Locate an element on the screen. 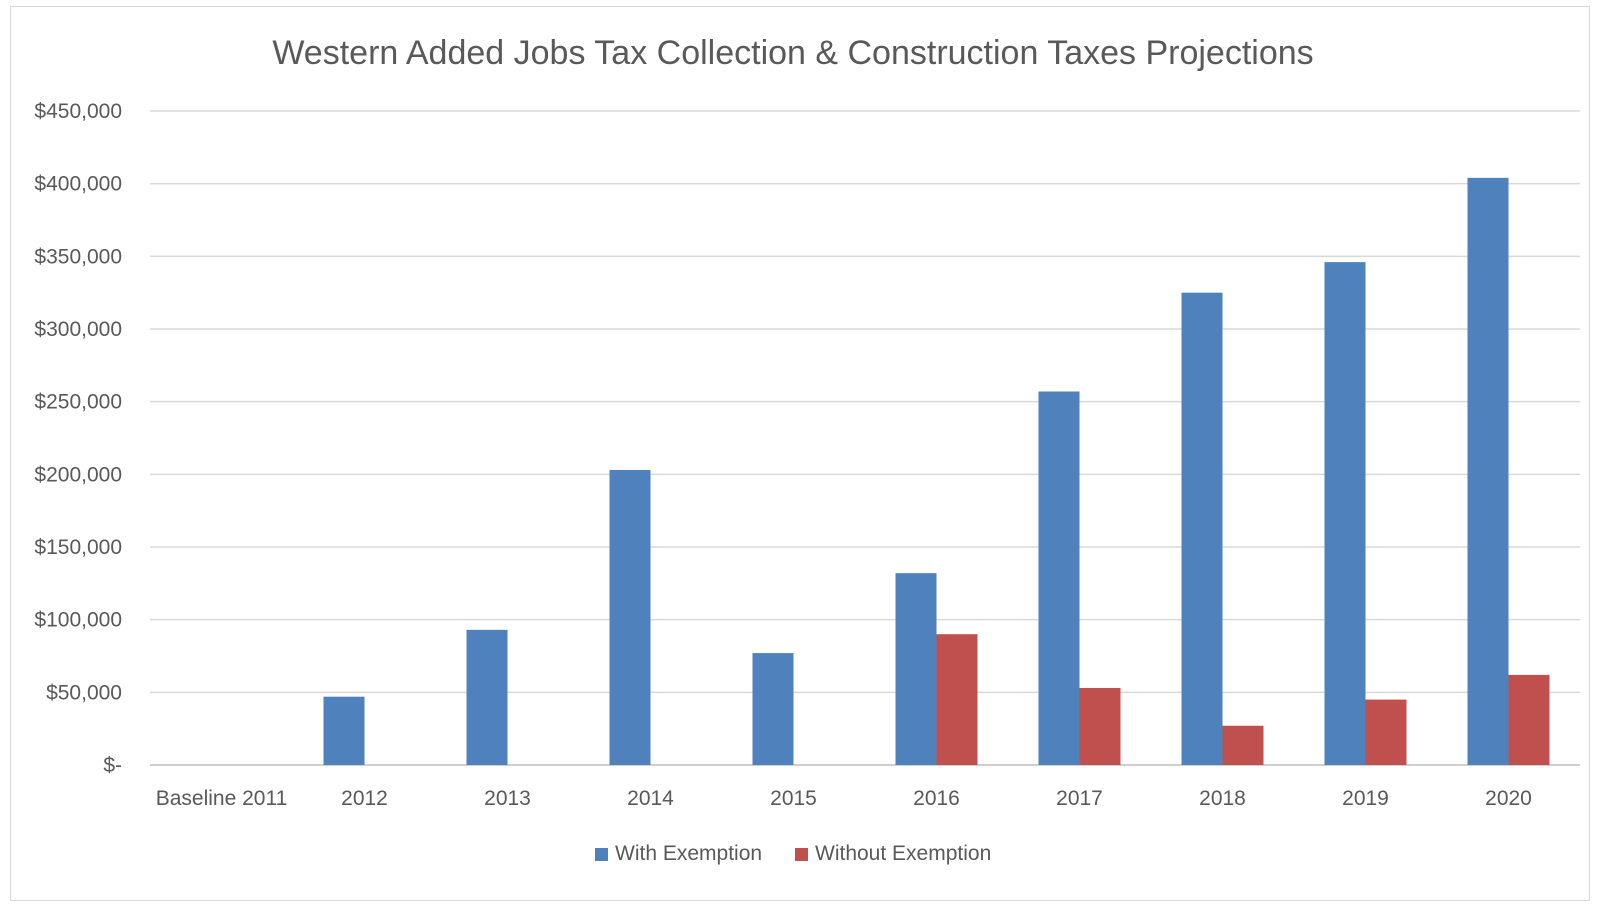  y-tick-label: $200,000 is located at coordinates (78, 474).